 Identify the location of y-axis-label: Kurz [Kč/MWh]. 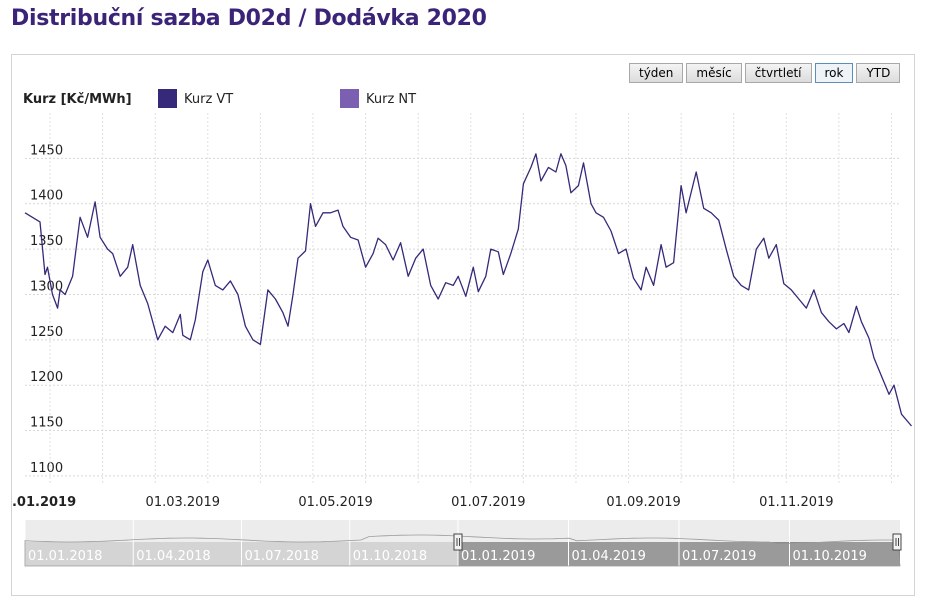
(77, 99).